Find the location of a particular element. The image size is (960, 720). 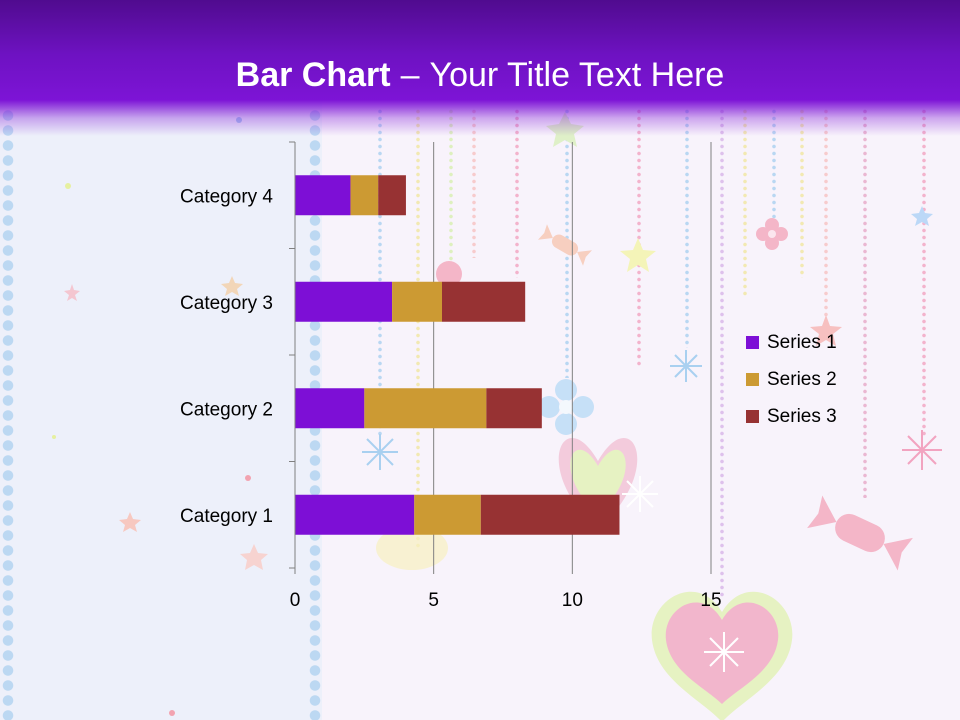

small-candy-icon is located at coordinates (565, 245).